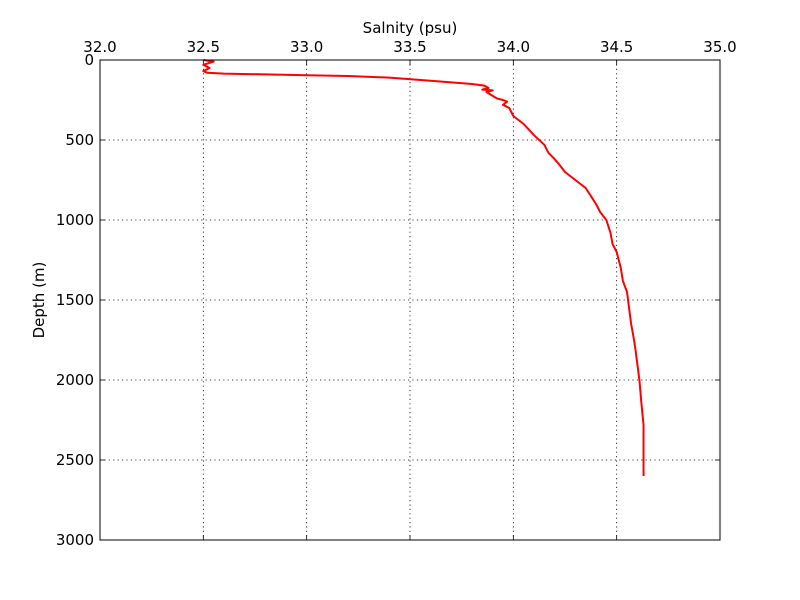 Image resolution: width=800 pixels, height=600 pixels. I want to click on y-tick-label: 1500, so click(75, 300).